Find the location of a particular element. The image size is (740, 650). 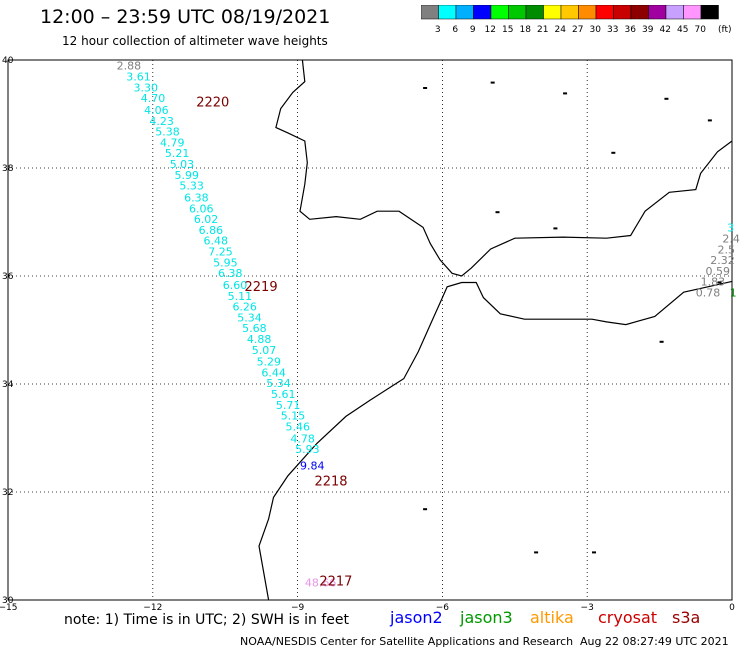

colorbar-label: 36 is located at coordinates (631, 30).